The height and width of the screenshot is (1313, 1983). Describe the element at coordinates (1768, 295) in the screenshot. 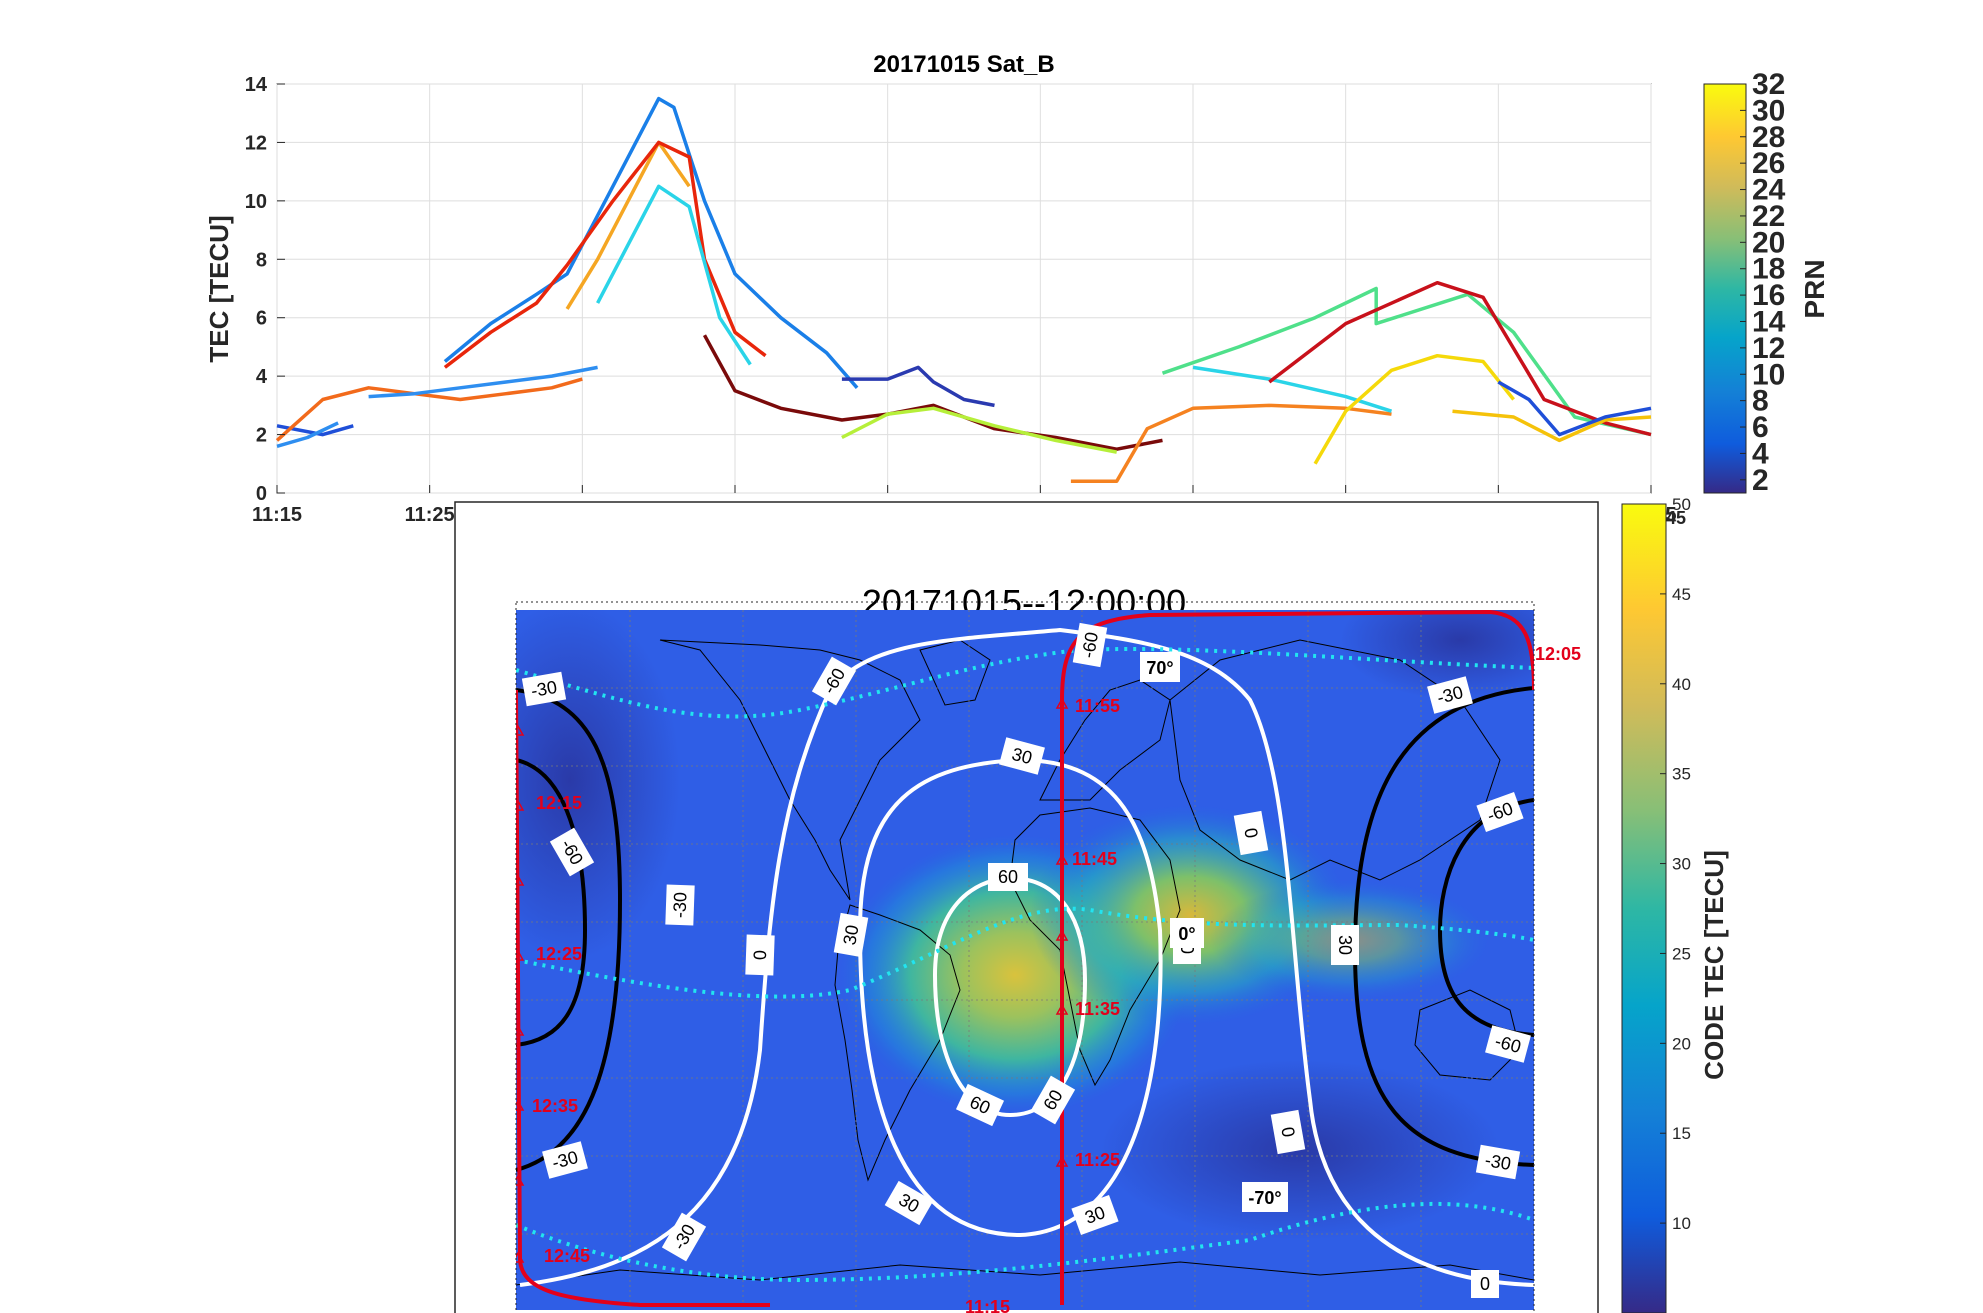

I see `prn-tick-label: 16` at that location.